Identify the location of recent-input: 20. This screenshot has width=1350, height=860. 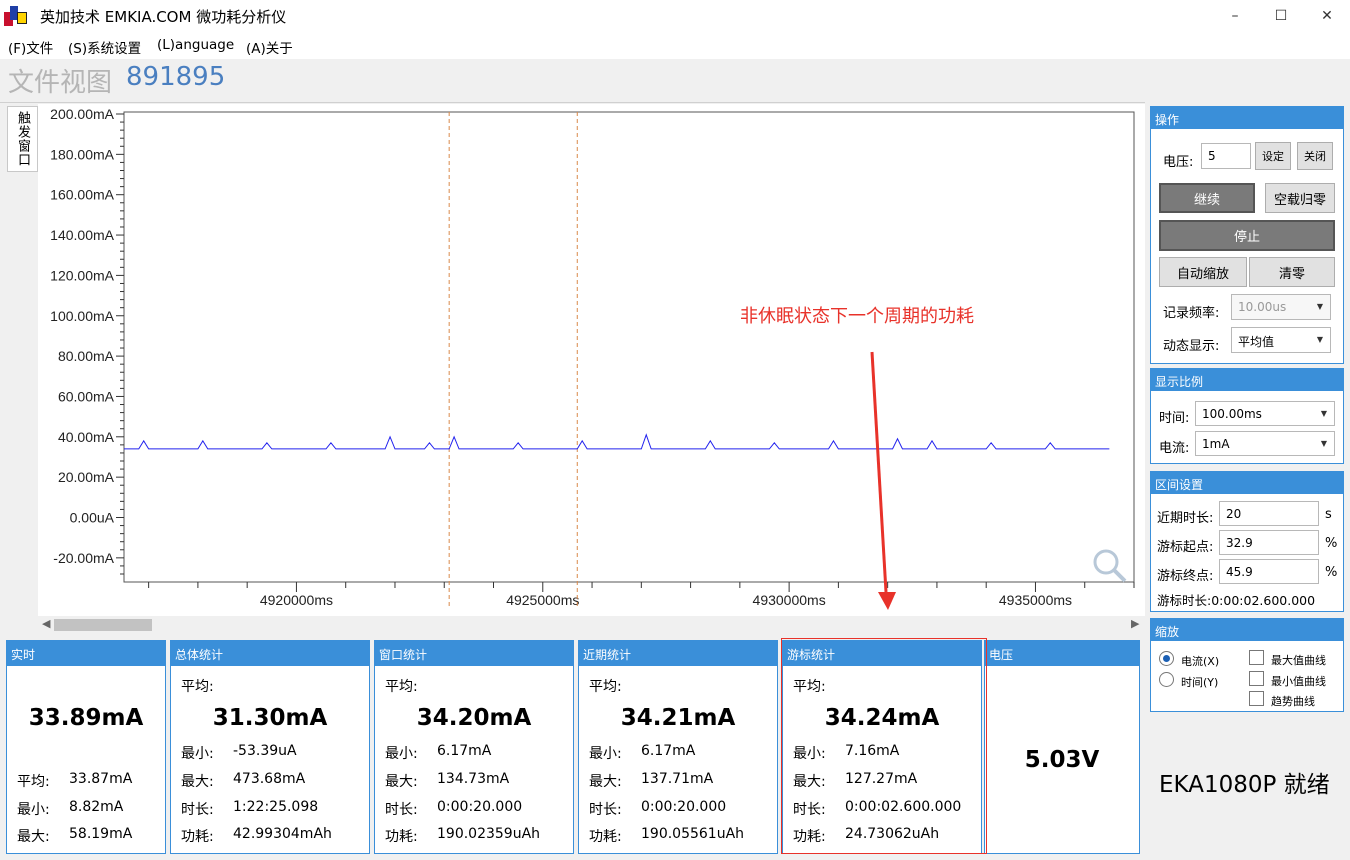
(1269, 513).